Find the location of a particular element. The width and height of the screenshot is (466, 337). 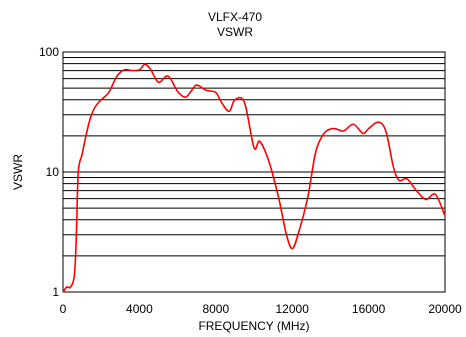

y-tick-label: 1 is located at coordinates (55, 292).